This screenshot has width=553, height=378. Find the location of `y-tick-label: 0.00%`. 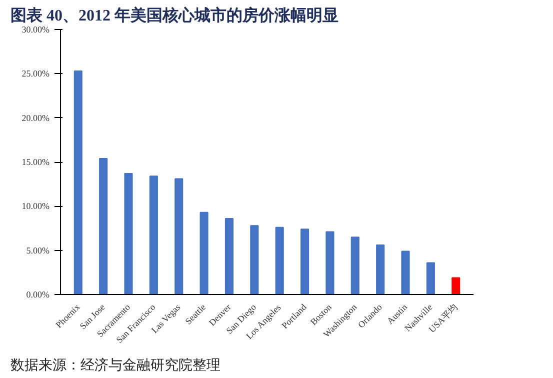

y-tick-label: 0.00% is located at coordinates (38, 295).